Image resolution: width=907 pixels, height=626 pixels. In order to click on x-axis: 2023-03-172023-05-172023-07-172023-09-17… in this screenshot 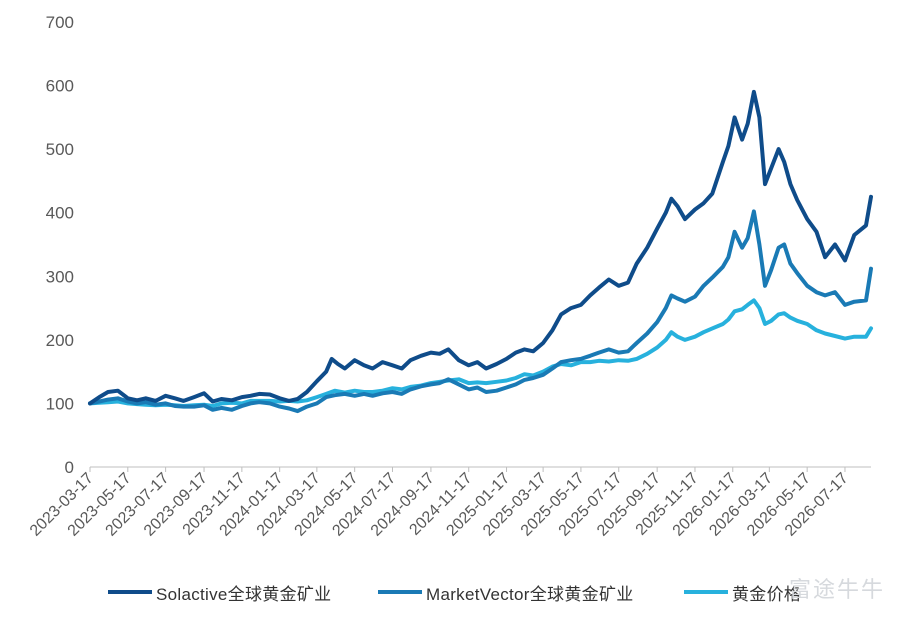, I will do `click(449, 503)`.